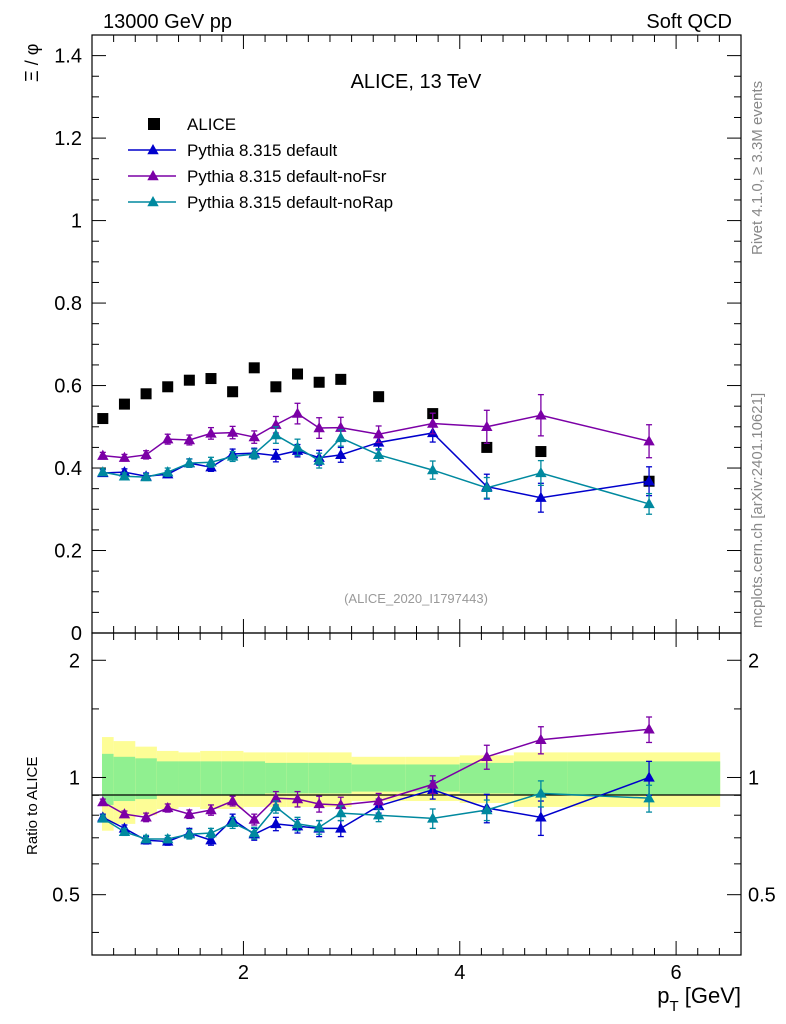  I want to click on y-tick-label: 1, so click(76, 222).